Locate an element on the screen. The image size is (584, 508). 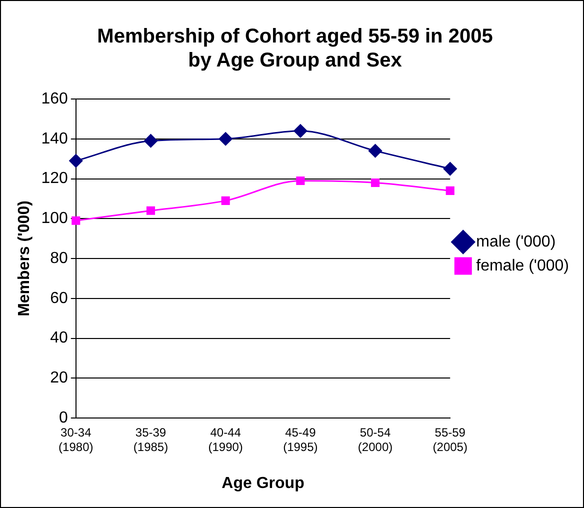
x-tick-label: 45-49 (1995) is located at coordinates (300, 440).